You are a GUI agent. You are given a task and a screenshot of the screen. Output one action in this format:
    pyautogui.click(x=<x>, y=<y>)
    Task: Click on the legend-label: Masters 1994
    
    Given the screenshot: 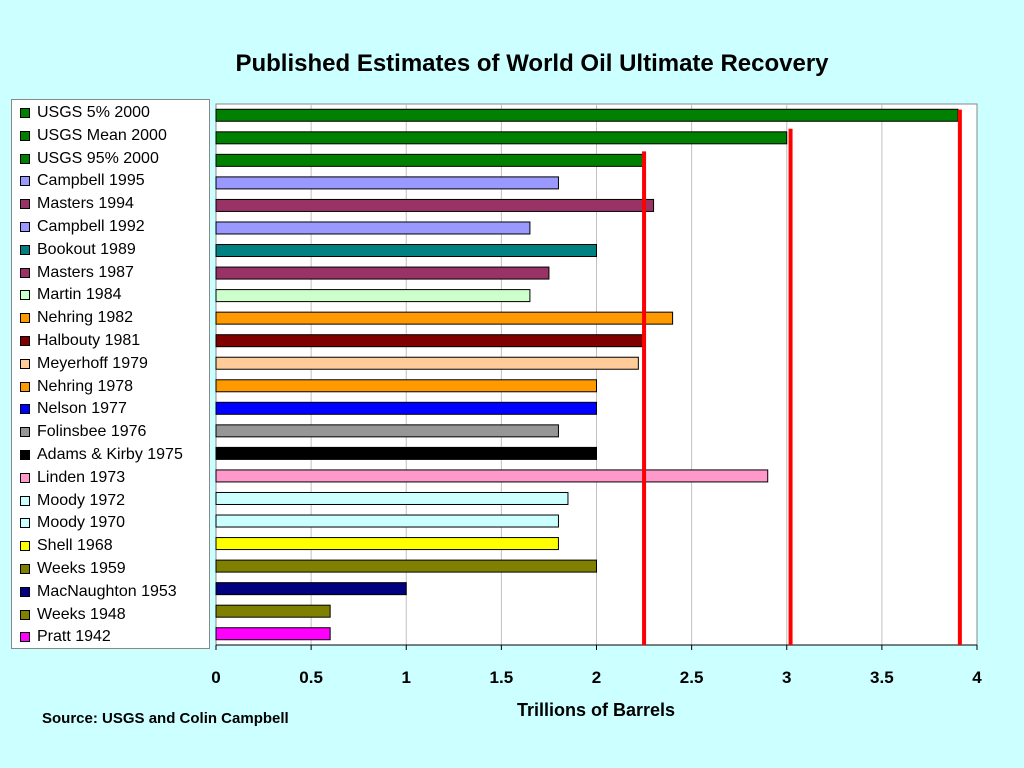 What is the action you would take?
    pyautogui.click(x=85, y=204)
    